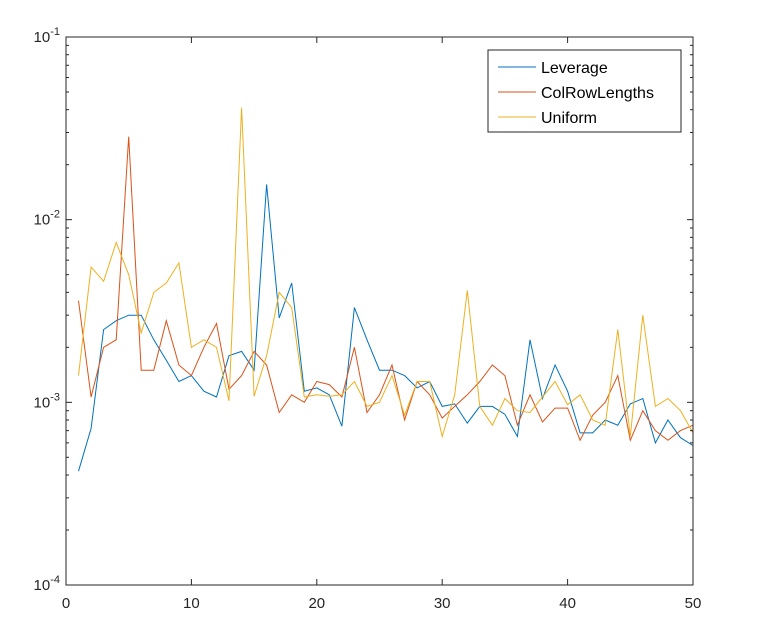 This screenshot has width=757, height=626. Describe the element at coordinates (574, 68) in the screenshot. I see `legend-label-leverage: Leverage` at that location.